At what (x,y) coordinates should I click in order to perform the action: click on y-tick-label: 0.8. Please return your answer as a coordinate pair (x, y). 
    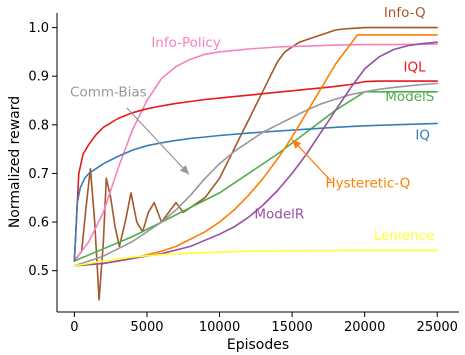
    Looking at the image, I should click on (38, 125).